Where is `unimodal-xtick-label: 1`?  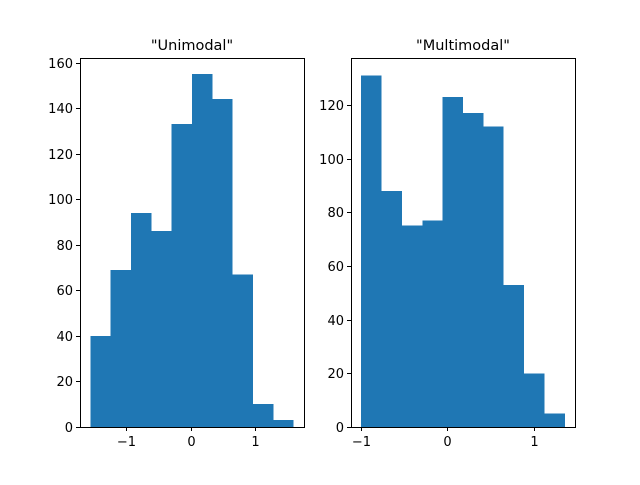 unimodal-xtick-label: 1 is located at coordinates (255, 442).